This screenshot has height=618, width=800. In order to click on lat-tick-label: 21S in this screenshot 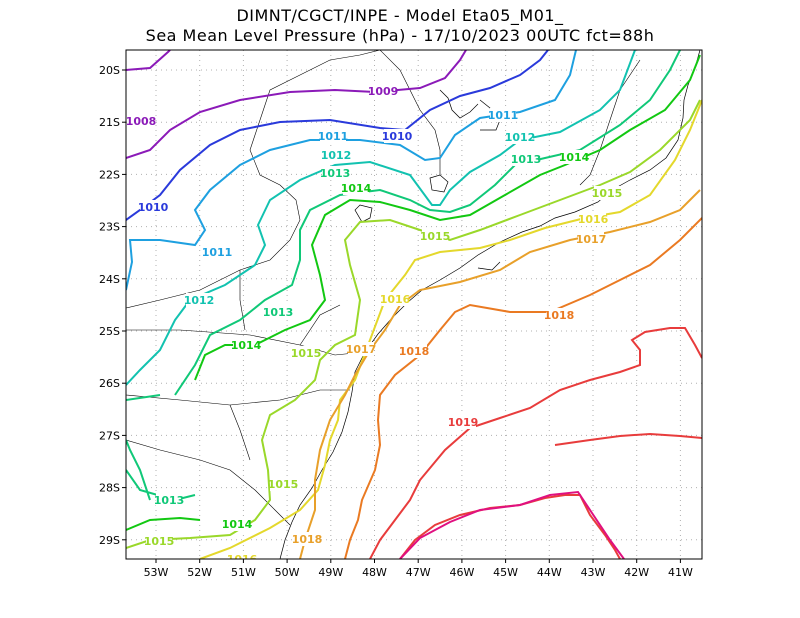, I will do `click(109, 122)`.